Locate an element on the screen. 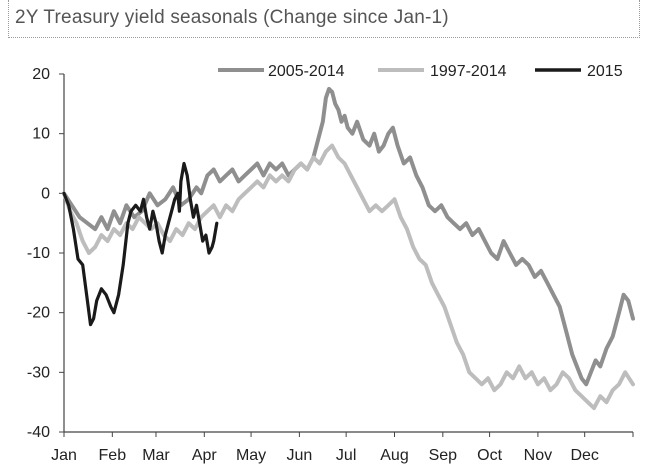 Image resolution: width=653 pixels, height=472 pixels. legend-label: 1997-2014 is located at coordinates (468, 71).